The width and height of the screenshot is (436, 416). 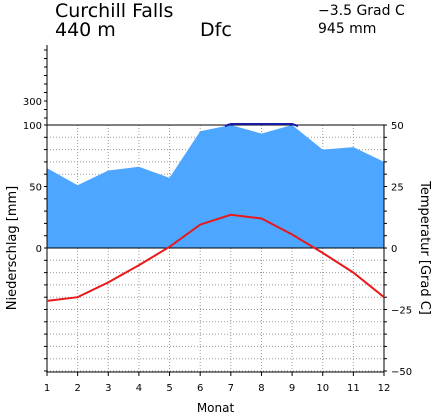 What do you see at coordinates (114, 11) in the screenshot?
I see `station-name: Curchill Falls` at bounding box center [114, 11].